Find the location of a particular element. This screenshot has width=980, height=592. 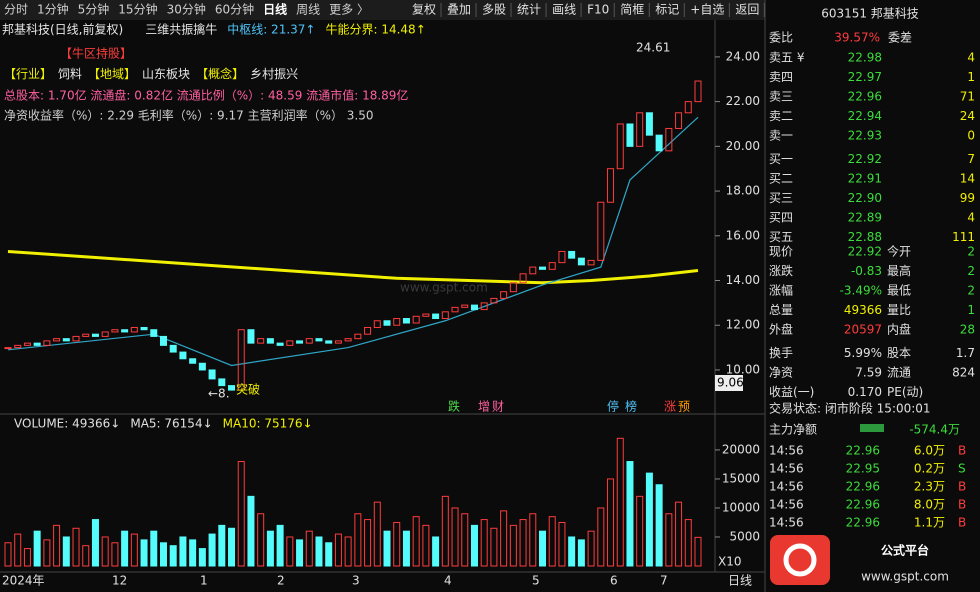

header-bull-line: 牛能分界: 14.48↑ is located at coordinates (375, 29).